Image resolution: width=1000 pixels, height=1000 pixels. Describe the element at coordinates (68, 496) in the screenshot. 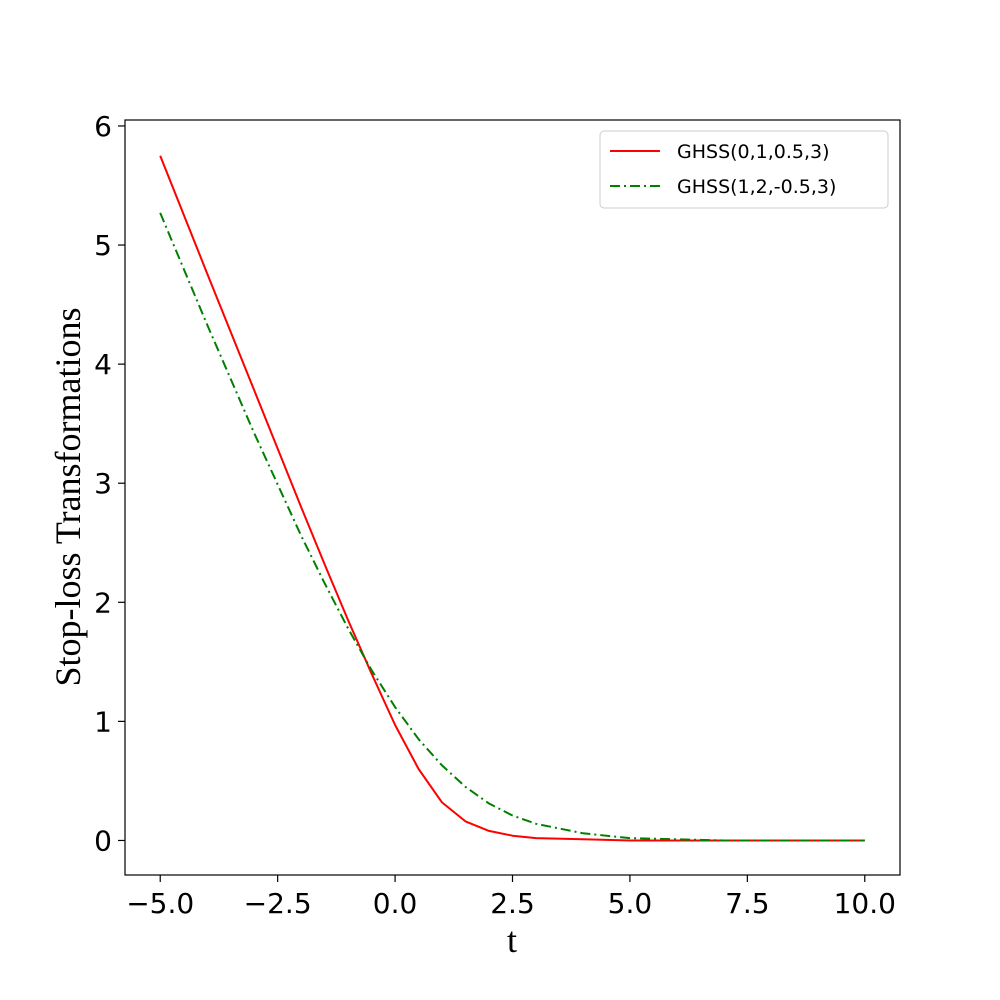

I see `y-axis-label: Stop-loss Transformations` at that location.